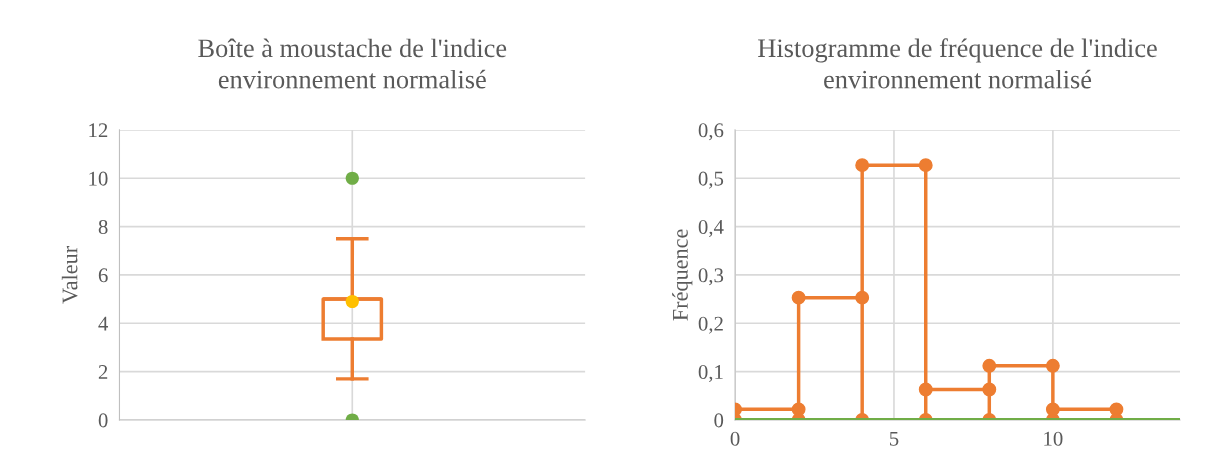 The height and width of the screenshot is (474, 1219). What do you see at coordinates (103, 227) in the screenshot?
I see `y-tick-label: 8` at bounding box center [103, 227].